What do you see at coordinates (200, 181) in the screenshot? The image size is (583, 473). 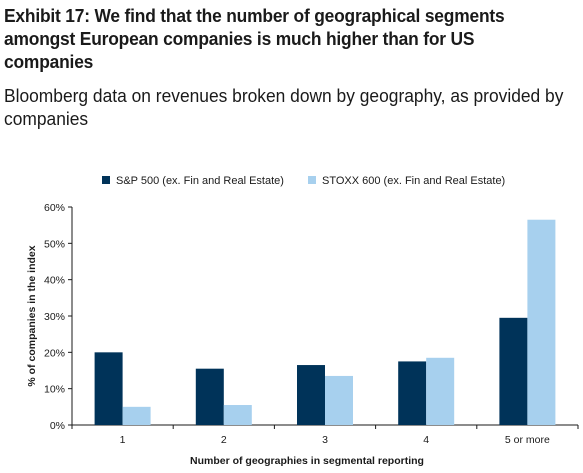 I see `legend-label-1: S&P 500 (ex. Fin and Real Estate)` at bounding box center [200, 181].